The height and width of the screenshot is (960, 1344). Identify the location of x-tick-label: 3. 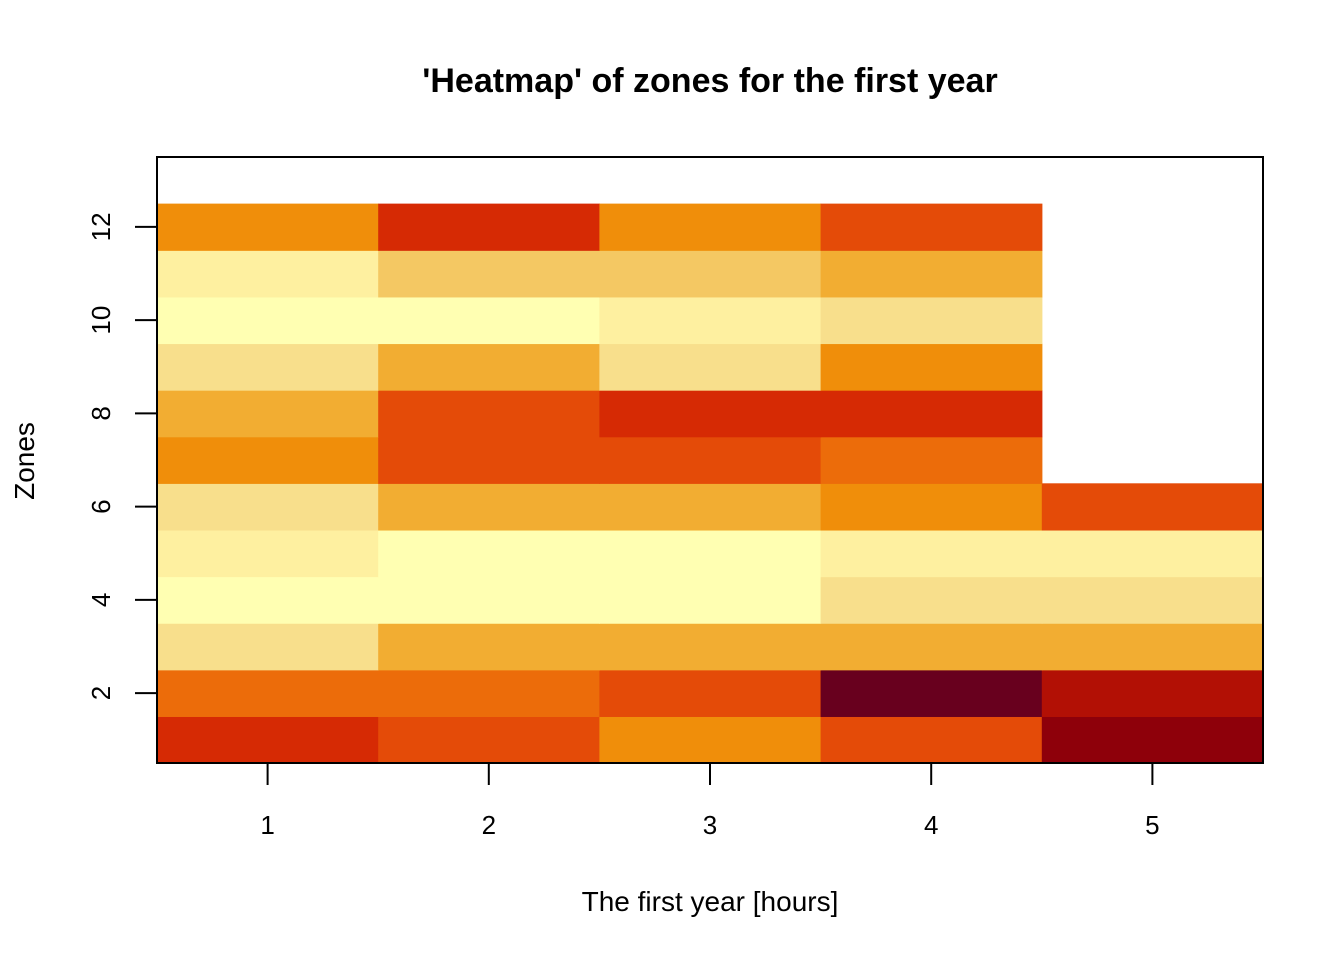
(710, 825).